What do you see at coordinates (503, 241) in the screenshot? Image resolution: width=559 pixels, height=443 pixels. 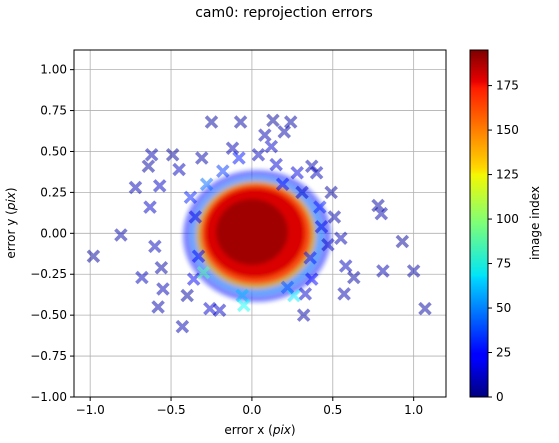 I see `colorbar-ticks: 0 25 50 75 100 125 150 175` at bounding box center [503, 241].